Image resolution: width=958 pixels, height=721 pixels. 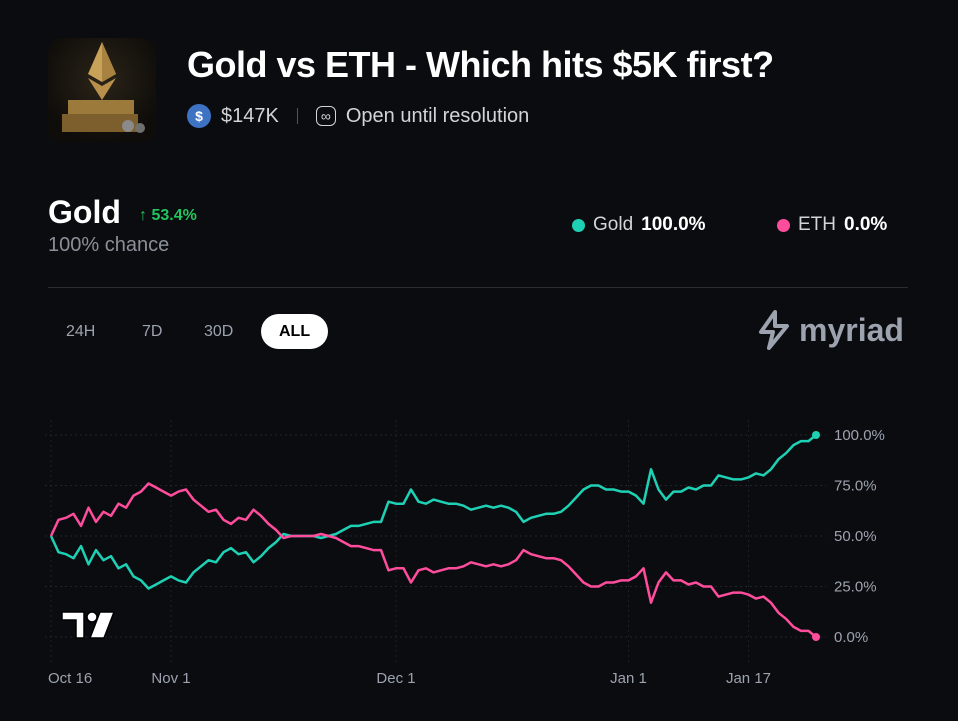 What do you see at coordinates (81, 331) in the screenshot?
I see `range-24h-button: 24H` at bounding box center [81, 331].